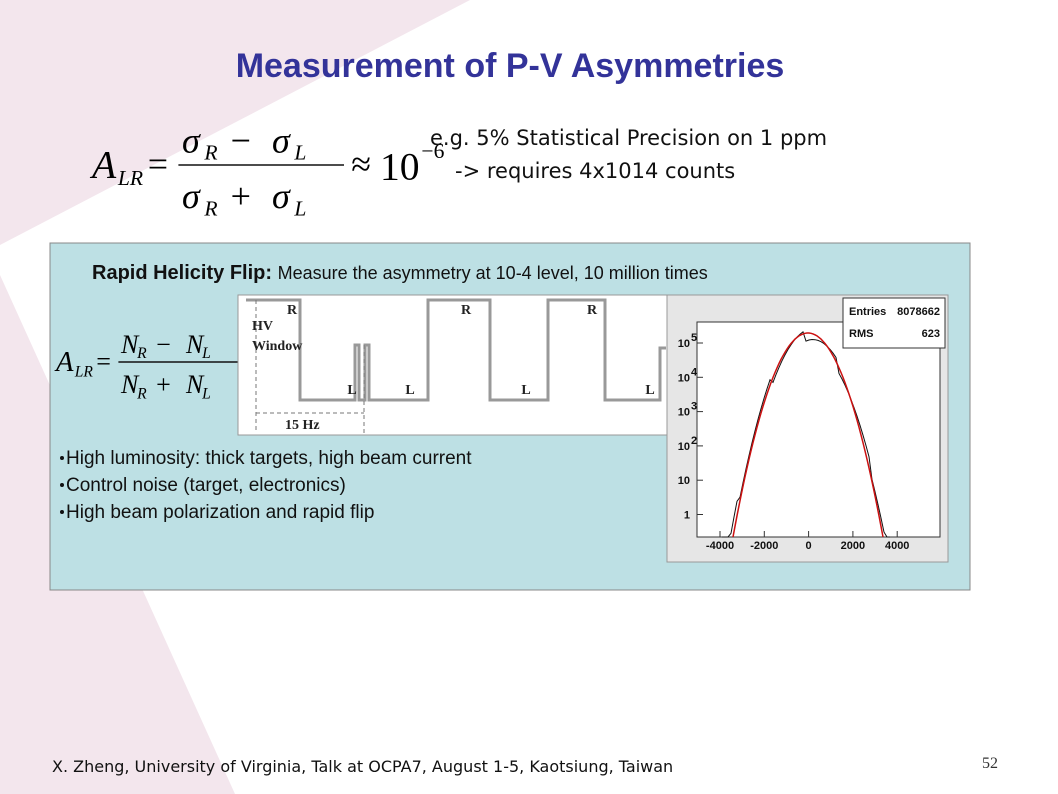 Image resolution: width=1058 pixels, height=794 pixels. Describe the element at coordinates (262, 326) in the screenshot. I see `waveform-label: HV` at that location.